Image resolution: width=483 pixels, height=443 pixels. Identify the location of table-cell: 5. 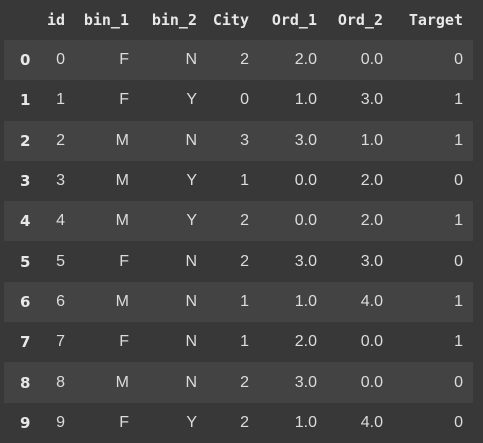
(60, 261).